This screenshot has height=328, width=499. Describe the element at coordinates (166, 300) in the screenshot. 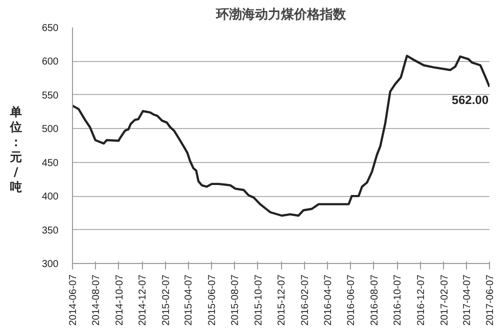

I see `x-tick-label: 2015-02-07` at that location.